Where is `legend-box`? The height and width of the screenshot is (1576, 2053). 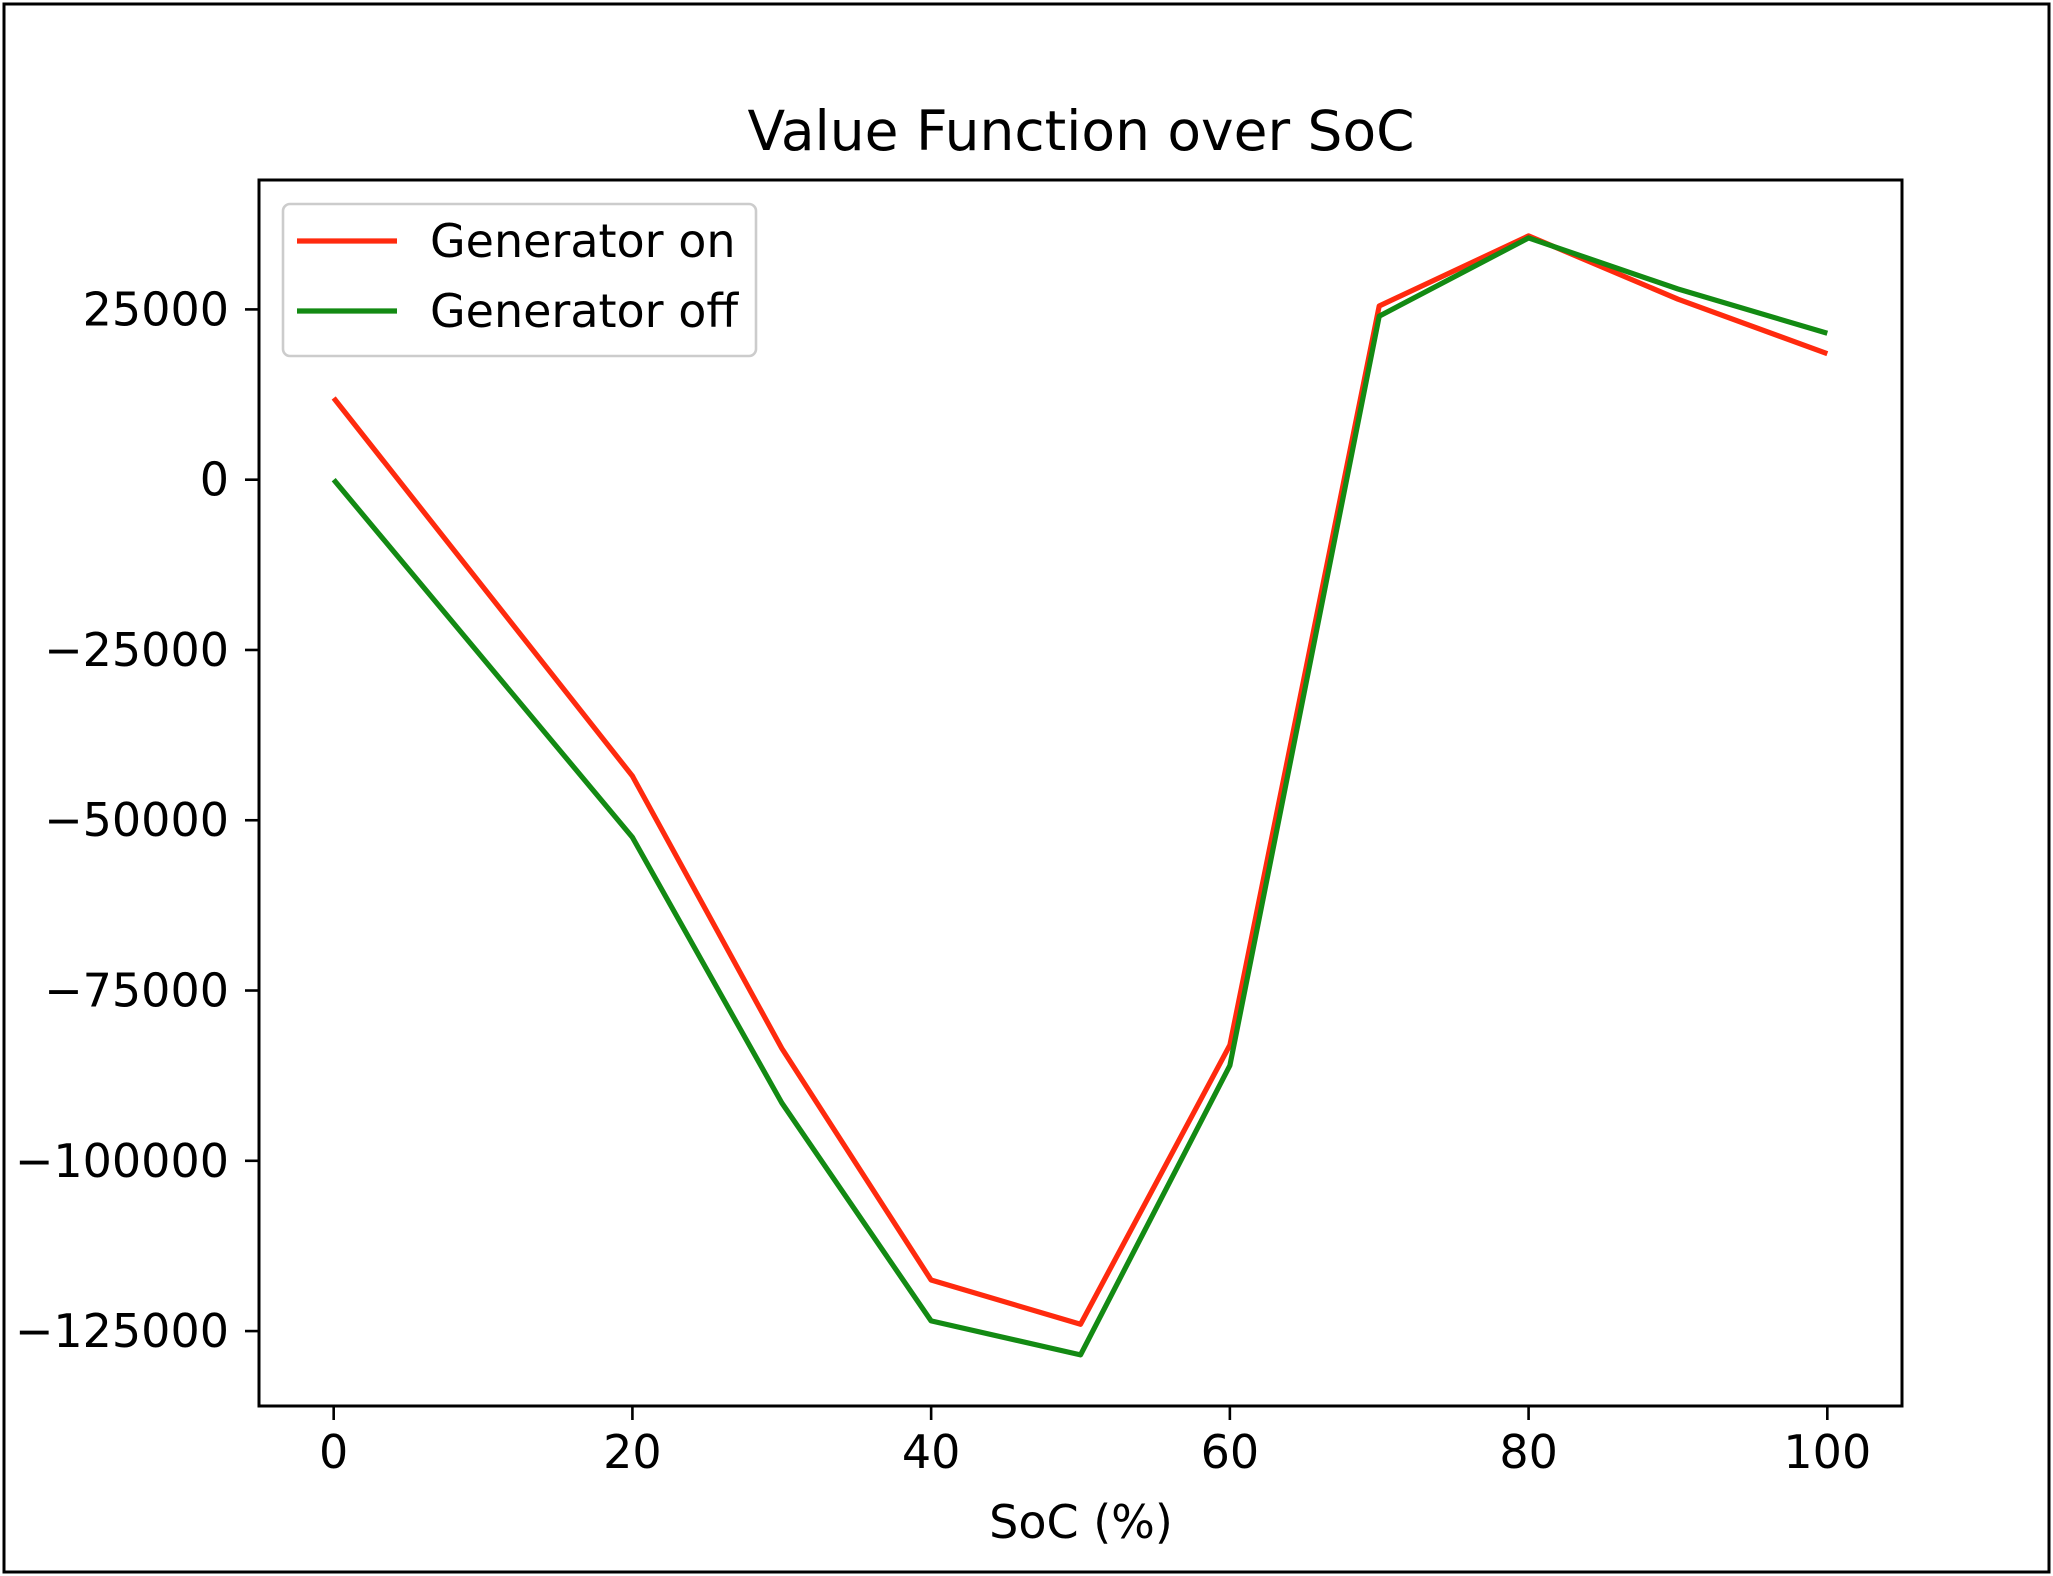 legend-box is located at coordinates (519, 280).